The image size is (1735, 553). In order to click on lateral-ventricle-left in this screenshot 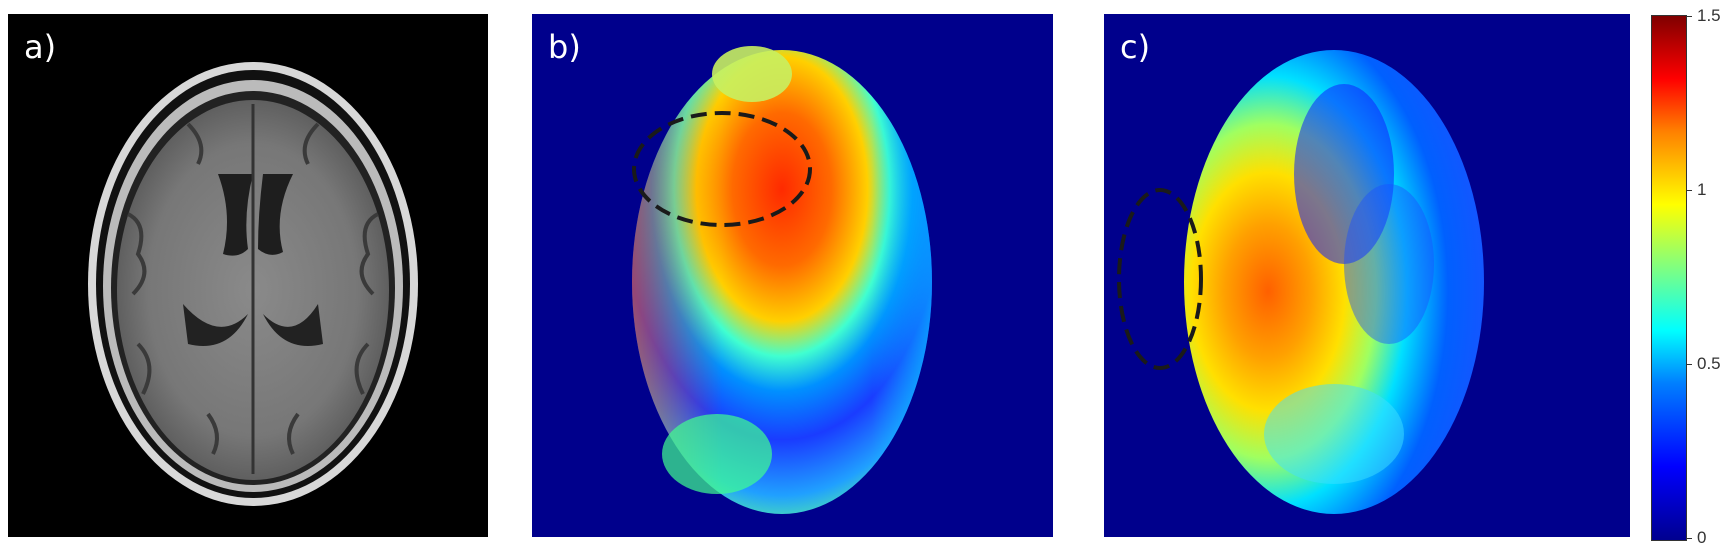, I will do `click(235, 215)`.